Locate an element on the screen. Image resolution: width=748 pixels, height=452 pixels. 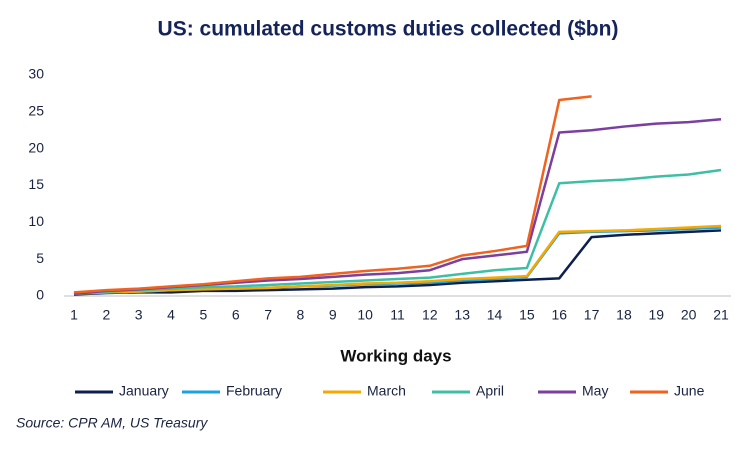
x-tick-label: 20 is located at coordinates (689, 315).